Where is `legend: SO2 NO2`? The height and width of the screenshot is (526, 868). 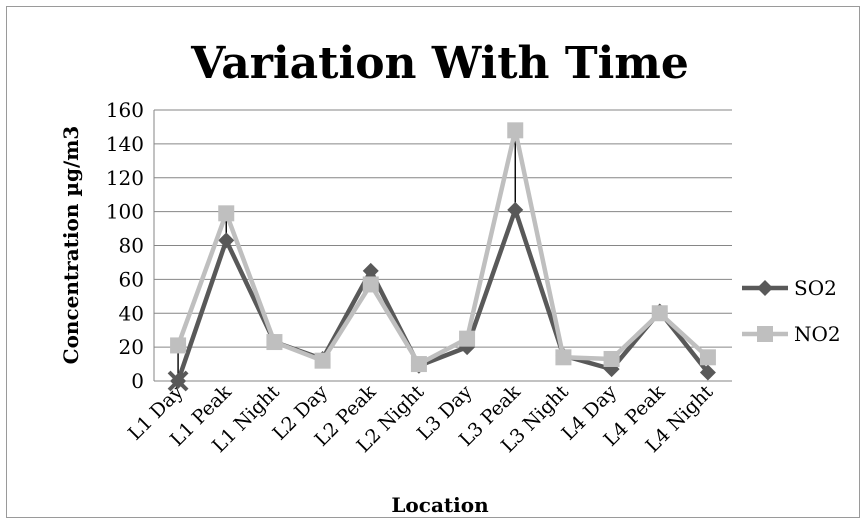 legend: SO2 NO2 is located at coordinates (791, 311).